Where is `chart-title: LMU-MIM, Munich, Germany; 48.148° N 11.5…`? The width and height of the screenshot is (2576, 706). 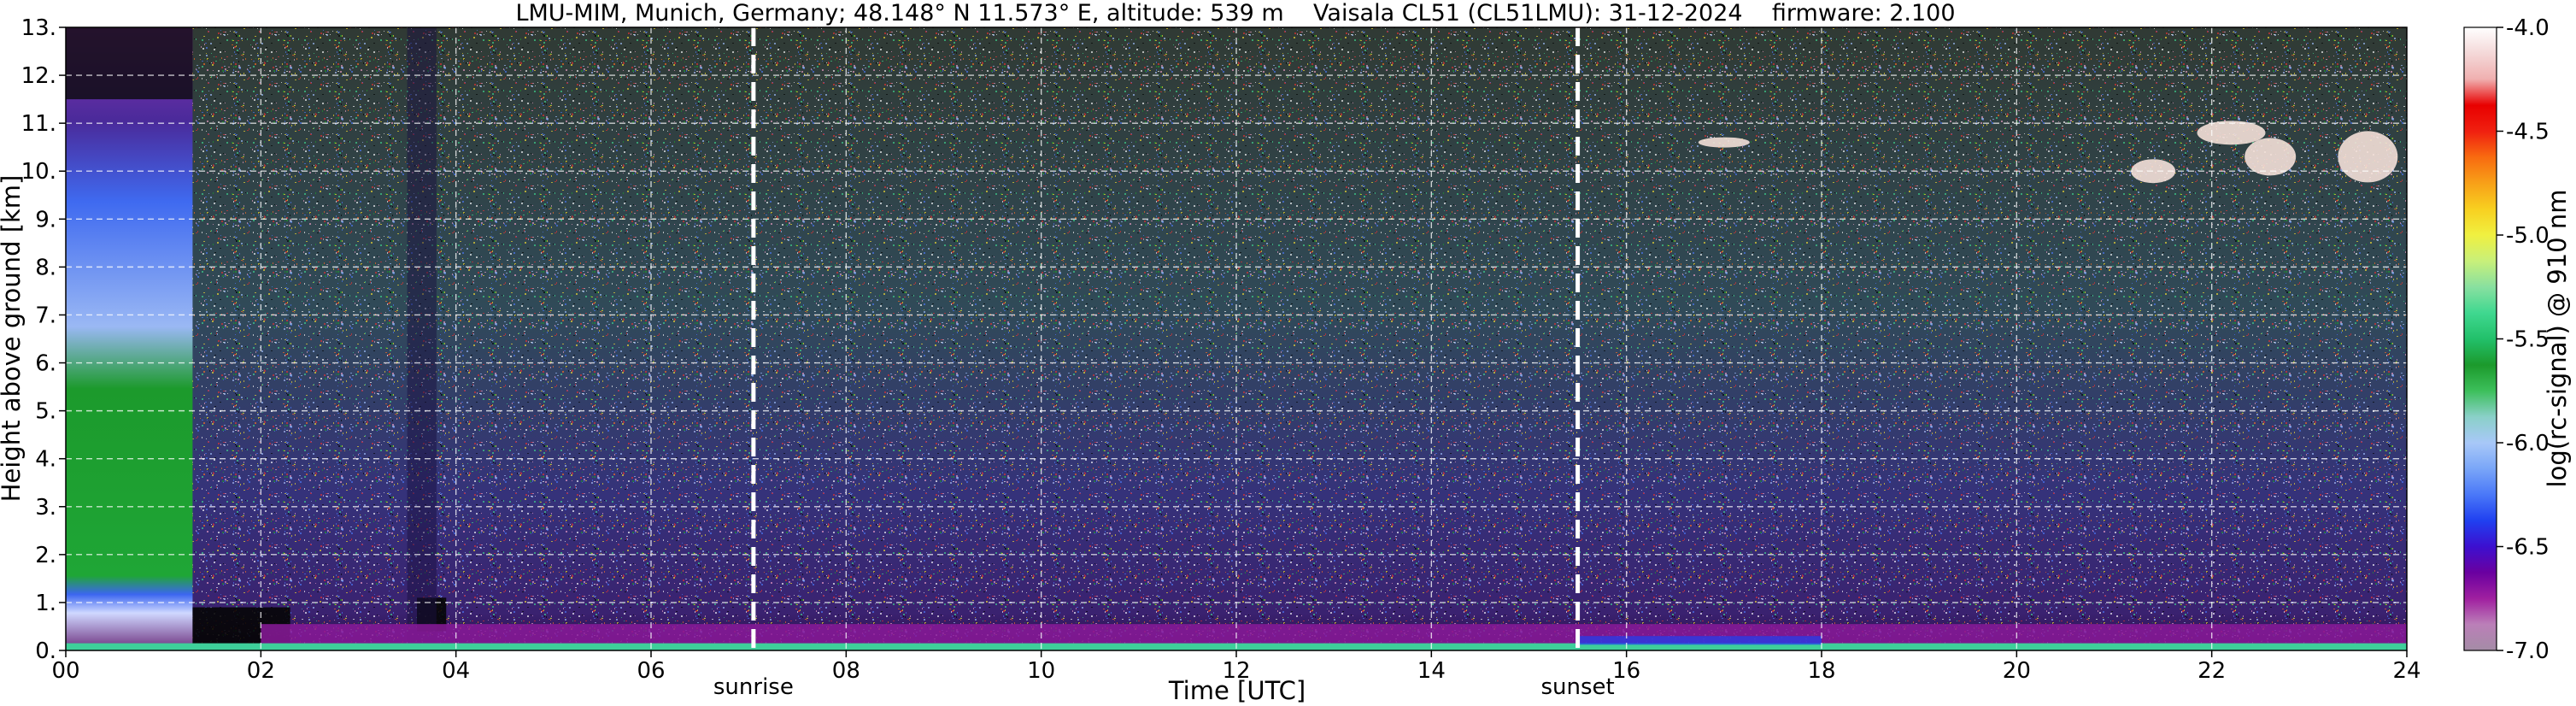 chart-title: LMU-MIM, Munich, Germany; 48.148° N 11.5… is located at coordinates (1235, 13).